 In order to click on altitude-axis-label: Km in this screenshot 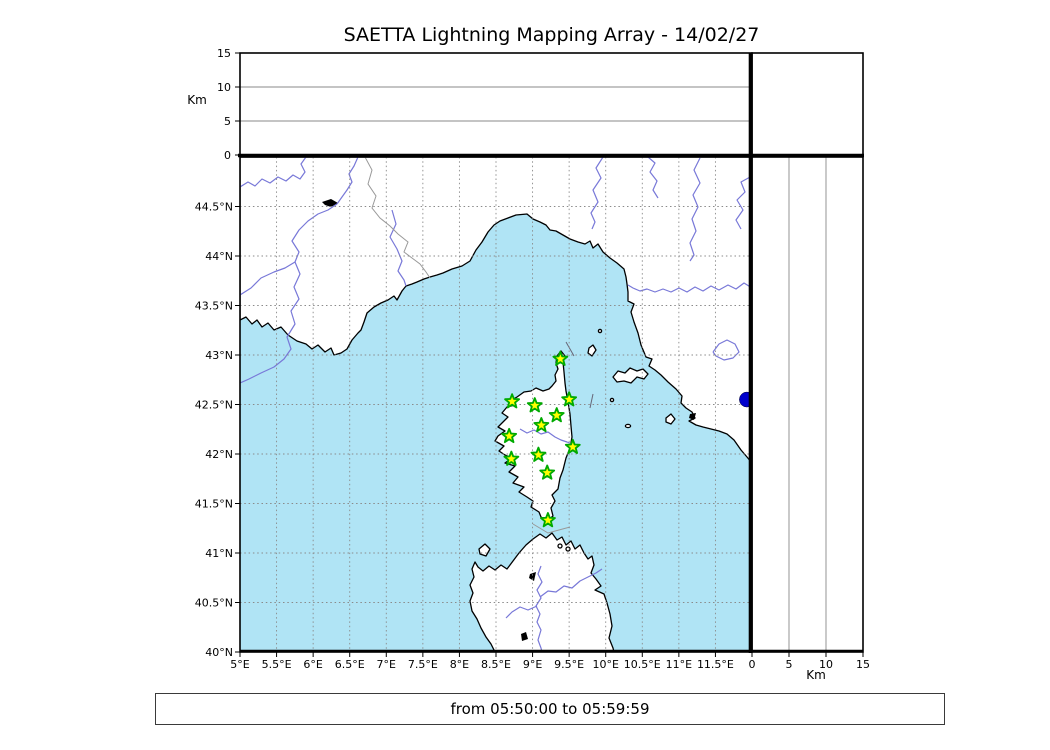, I will do `click(197, 100)`.